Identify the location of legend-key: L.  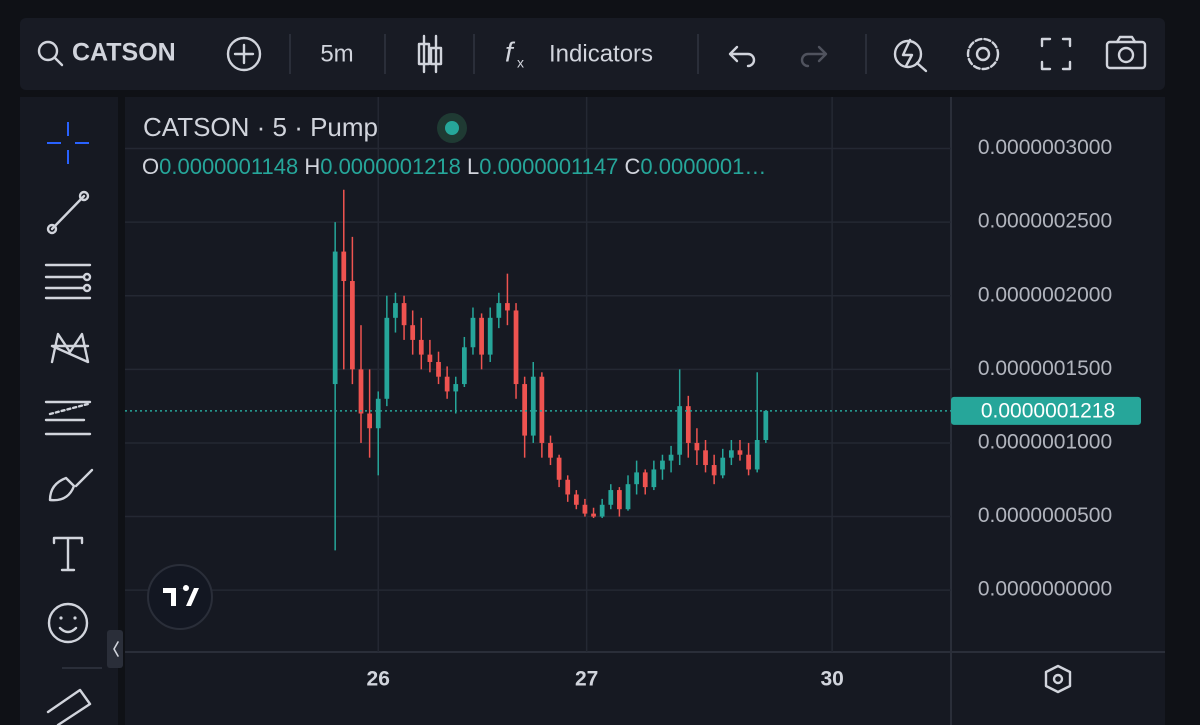
(473, 166).